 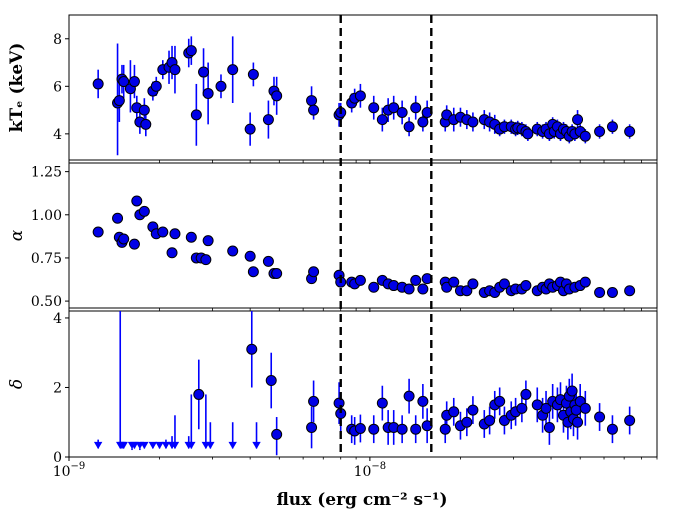 What do you see at coordinates (57, 87) in the screenshot?
I see `y-tick-label: 6` at bounding box center [57, 87].